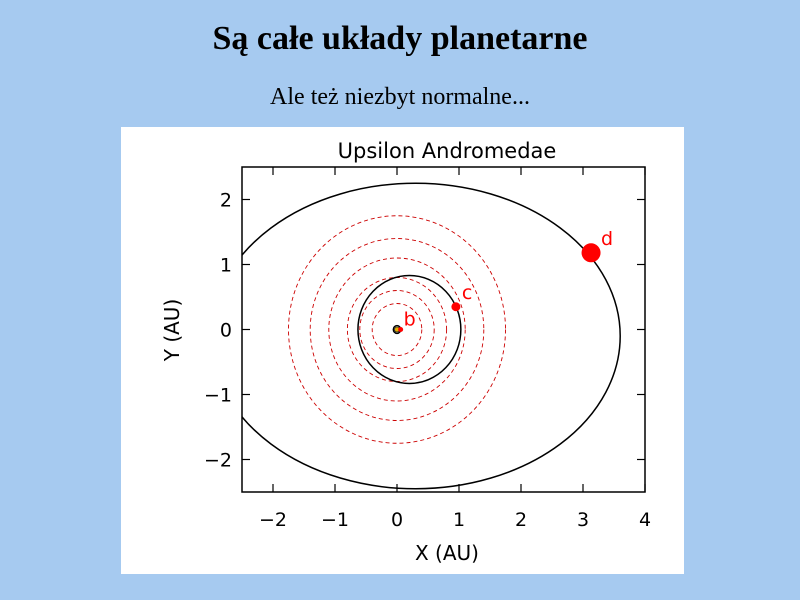 The height and width of the screenshot is (600, 800). What do you see at coordinates (226, 266) in the screenshot?
I see `y-tick-label: 1` at bounding box center [226, 266].